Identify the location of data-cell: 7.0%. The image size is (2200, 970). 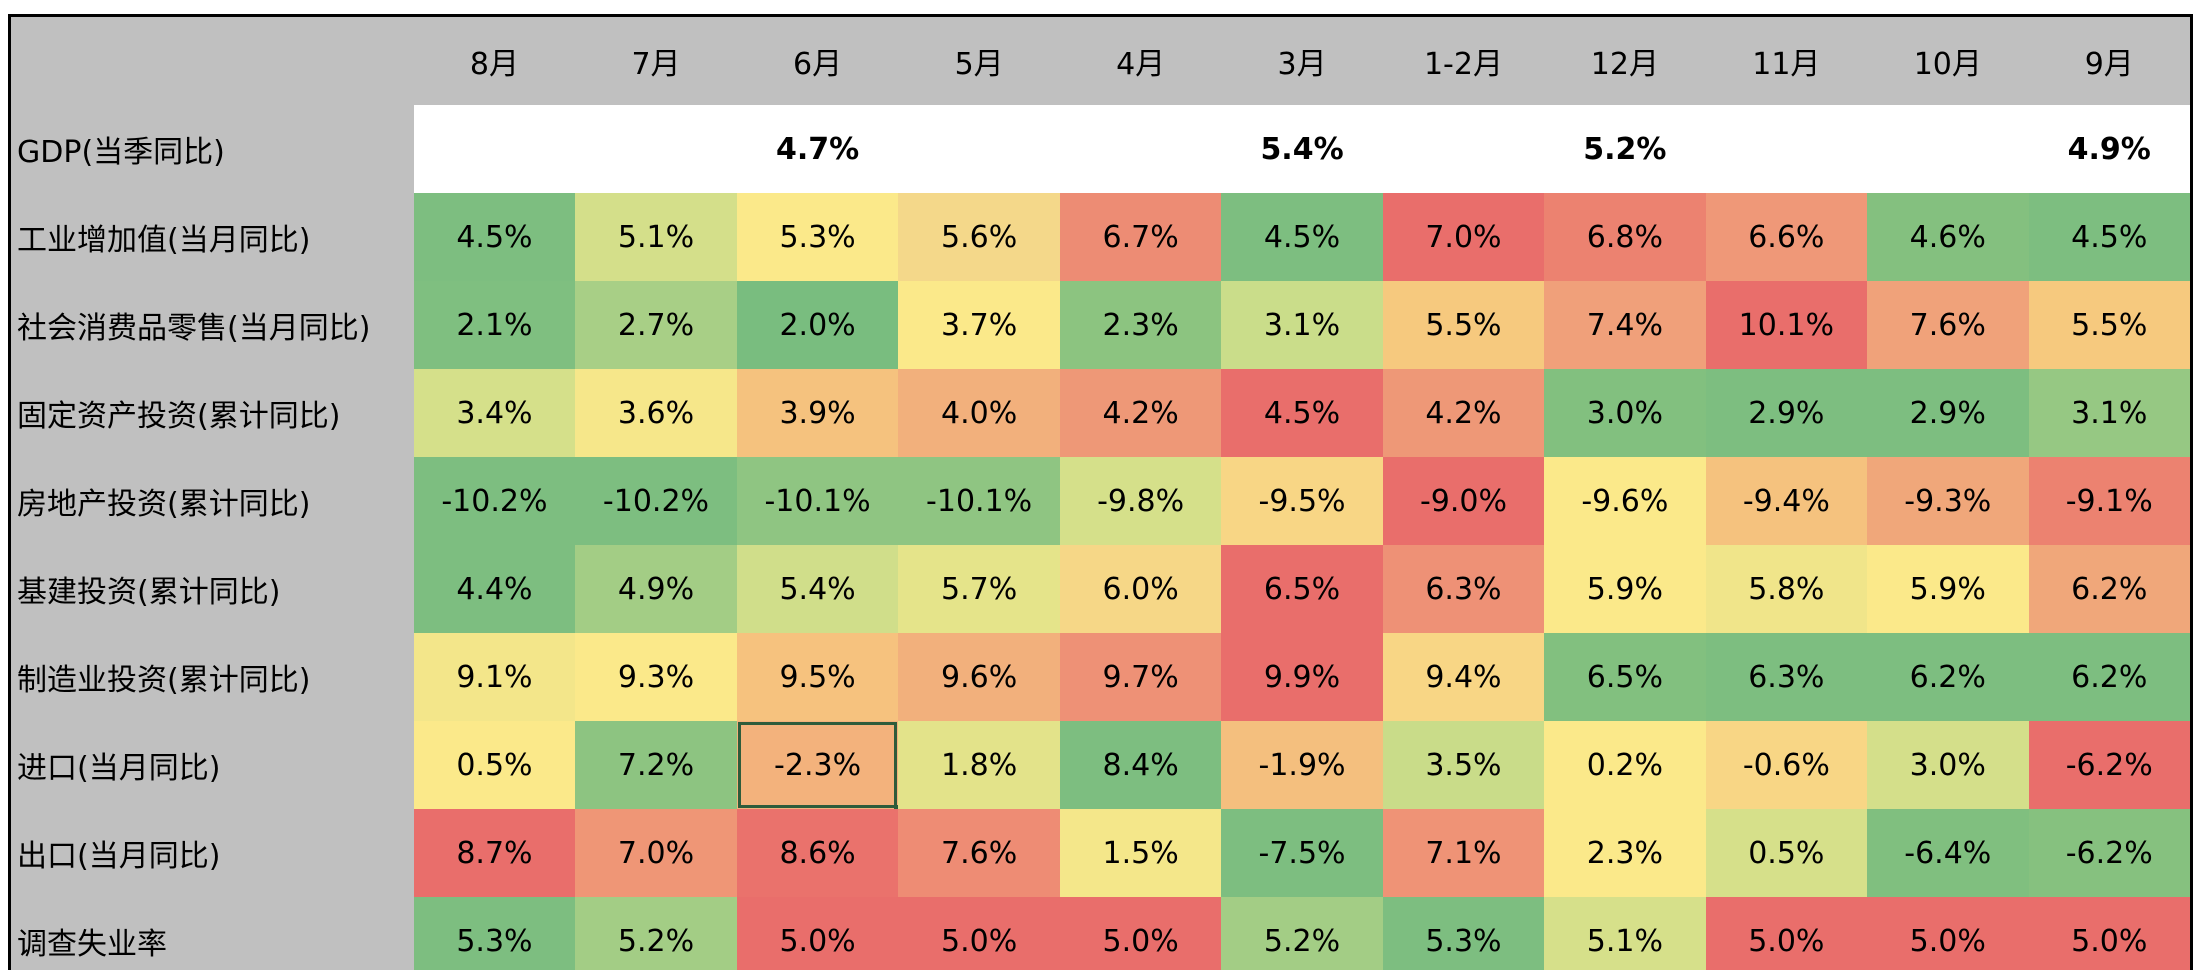
(1463, 237).